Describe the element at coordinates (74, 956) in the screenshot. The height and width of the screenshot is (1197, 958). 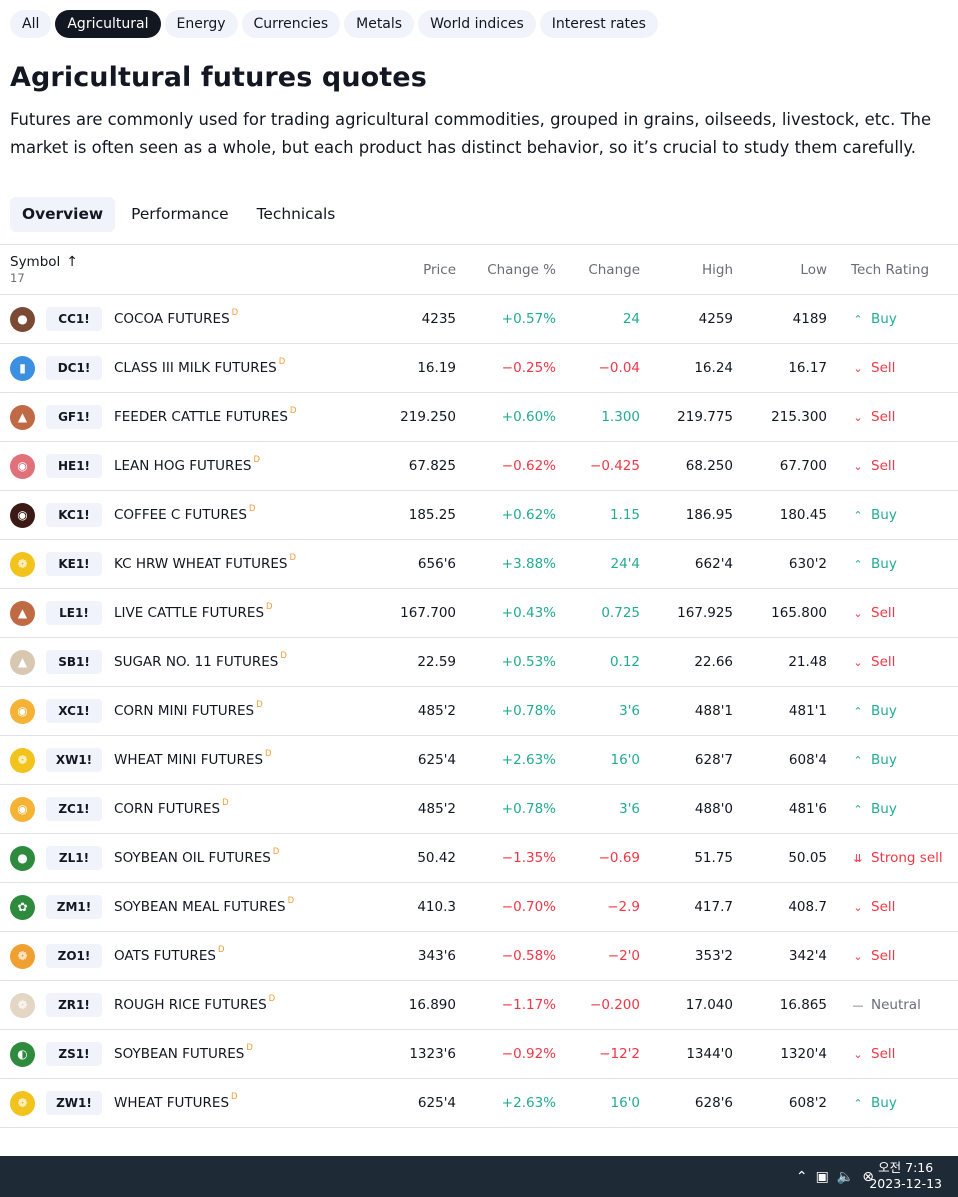
I see `ticker-badge: ZO1!` at that location.